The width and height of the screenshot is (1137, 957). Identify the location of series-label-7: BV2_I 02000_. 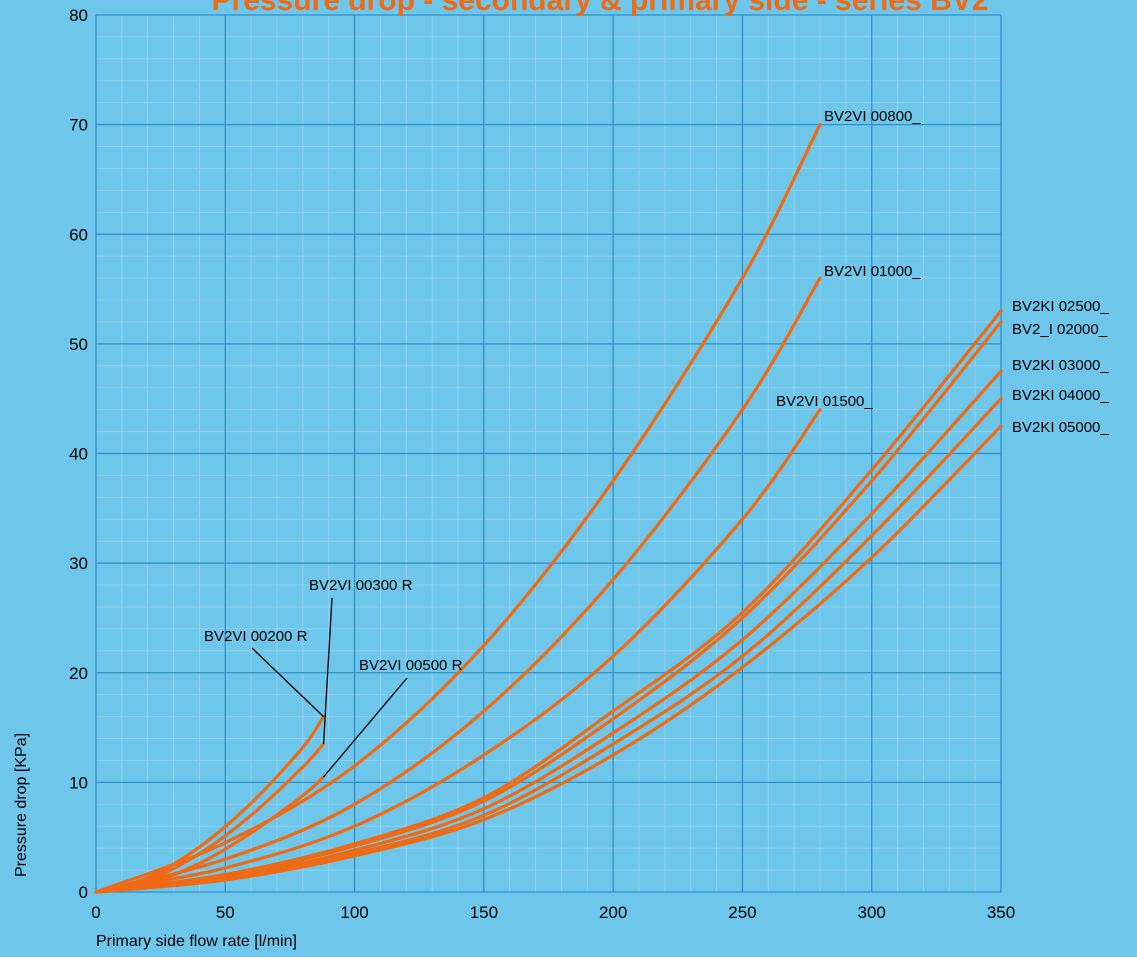
(1060, 329).